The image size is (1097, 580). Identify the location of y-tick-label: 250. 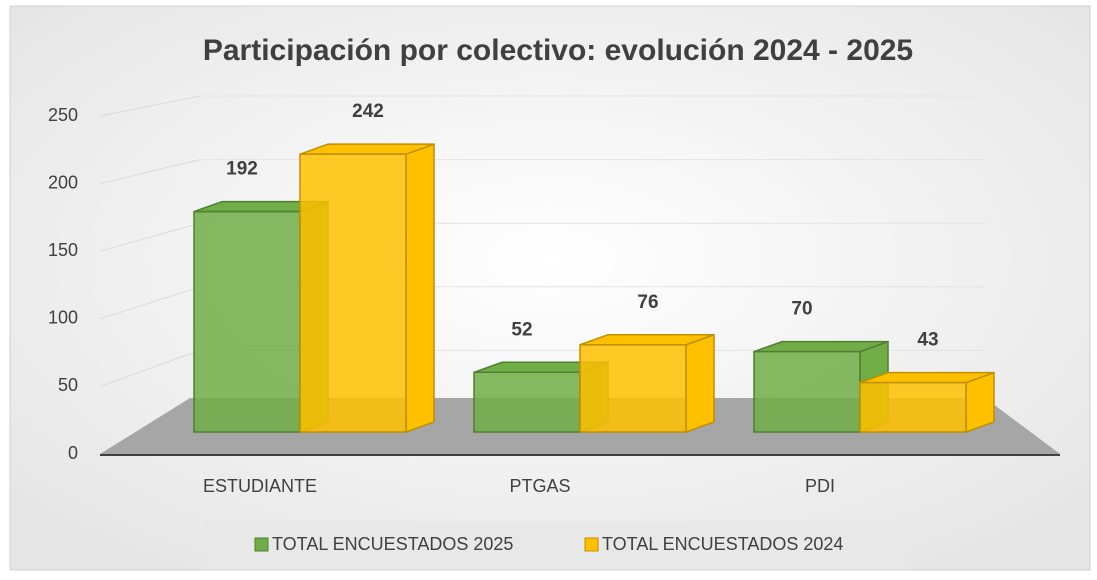
(63, 115).